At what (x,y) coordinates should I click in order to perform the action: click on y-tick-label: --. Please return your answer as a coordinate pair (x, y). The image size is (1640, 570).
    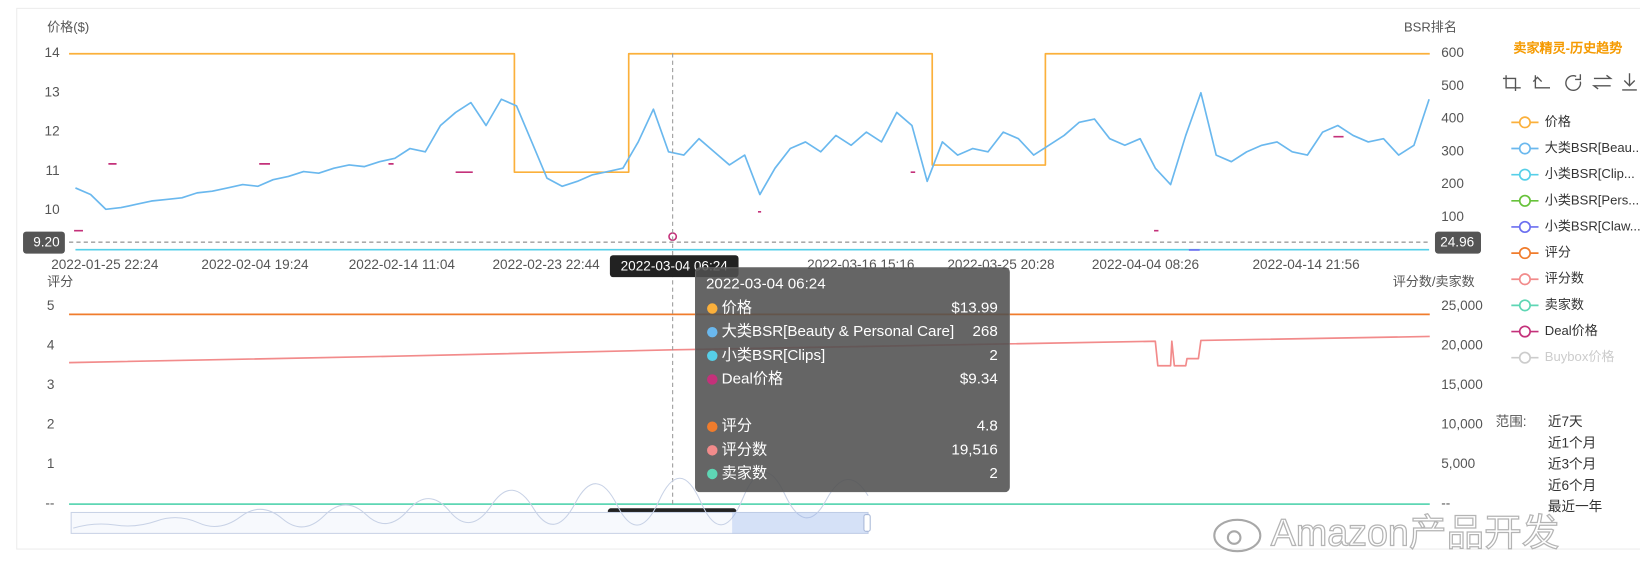
    Looking at the image, I should click on (49, 503).